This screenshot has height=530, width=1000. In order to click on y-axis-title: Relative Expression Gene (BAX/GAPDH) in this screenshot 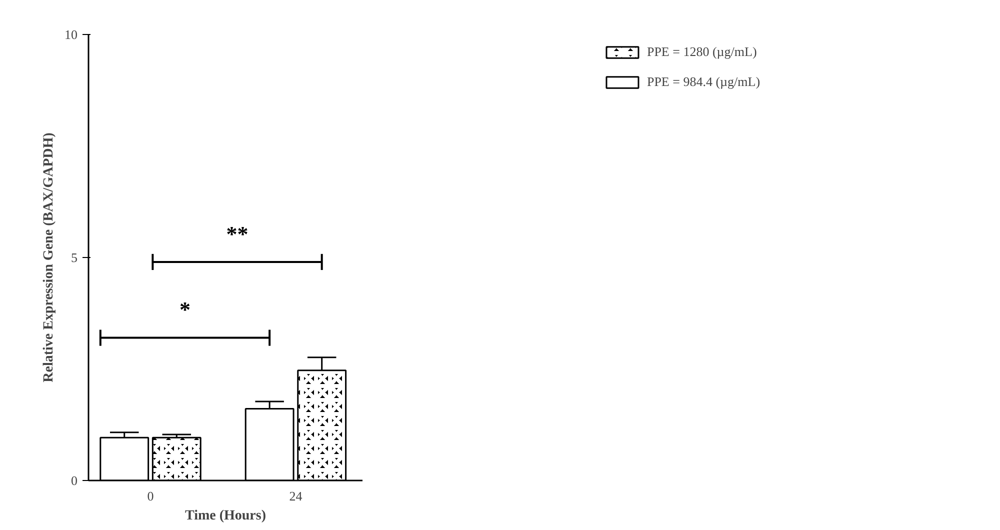, I will do `click(49, 257)`.